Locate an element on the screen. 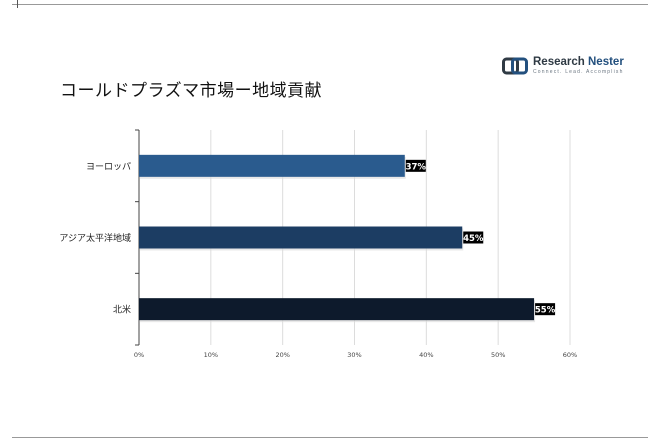  top-rule is located at coordinates (330, 4).